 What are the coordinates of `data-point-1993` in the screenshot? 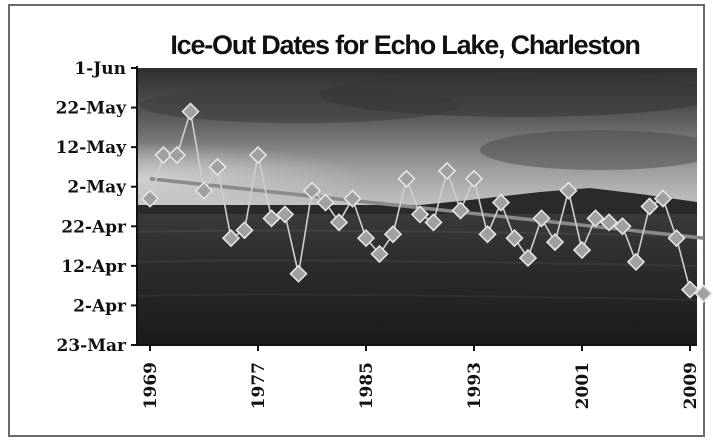 It's located at (474, 178).